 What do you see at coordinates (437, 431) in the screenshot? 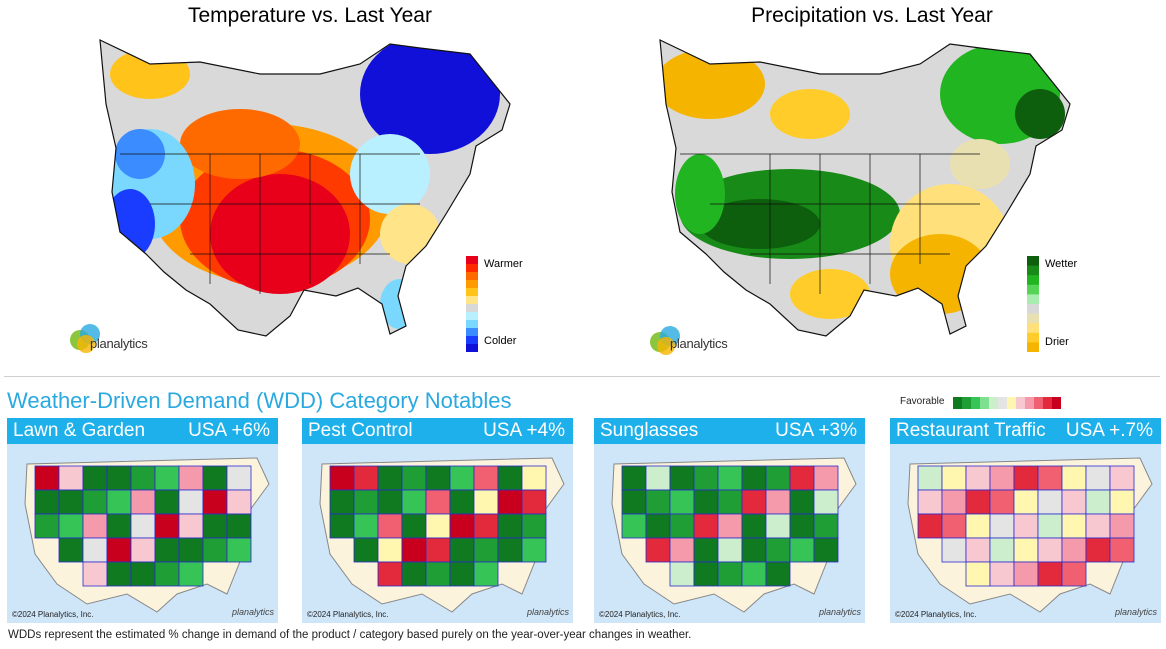
I see `panel-header: Pest Control USA +4%` at bounding box center [437, 431].